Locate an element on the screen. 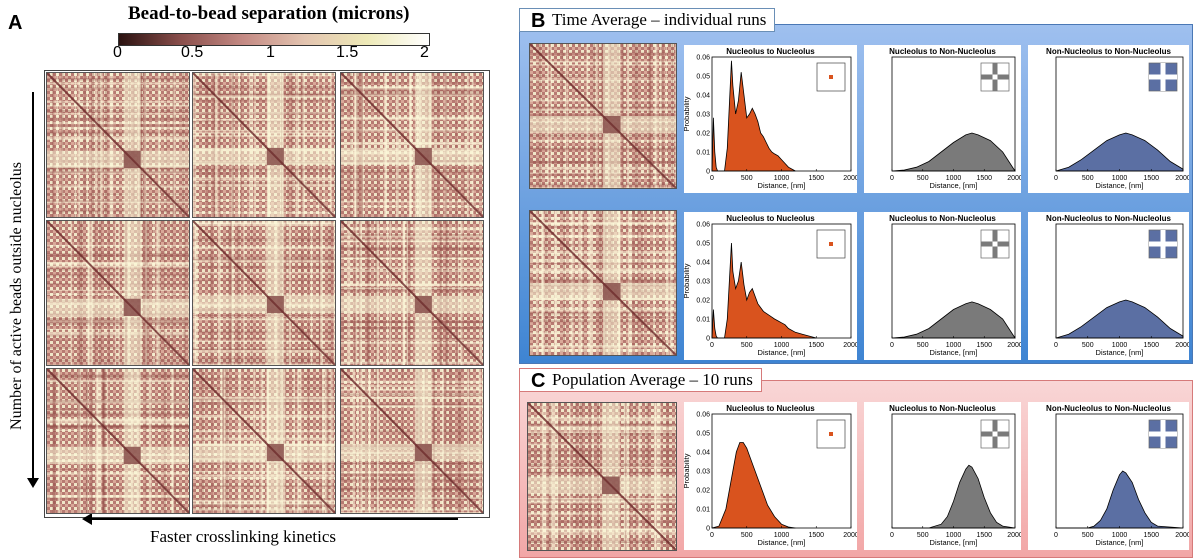 The image size is (1195, 558). colorbar-ticks: 0 0.5 1 1.5 2 is located at coordinates (271, 54).